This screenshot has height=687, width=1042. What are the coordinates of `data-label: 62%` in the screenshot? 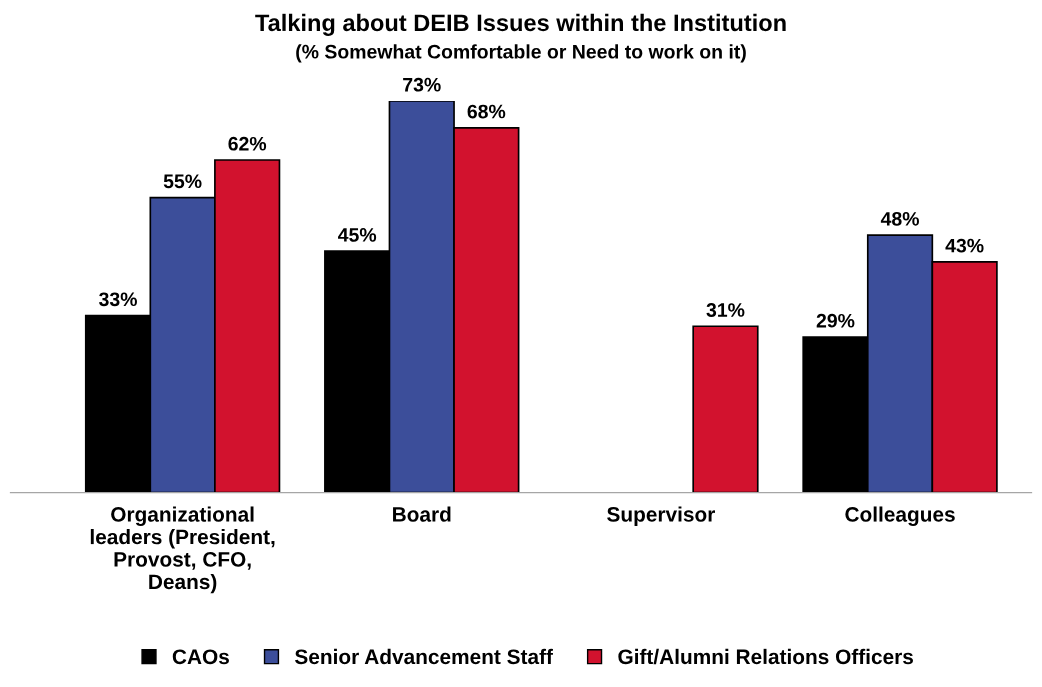 It's located at (247, 143).